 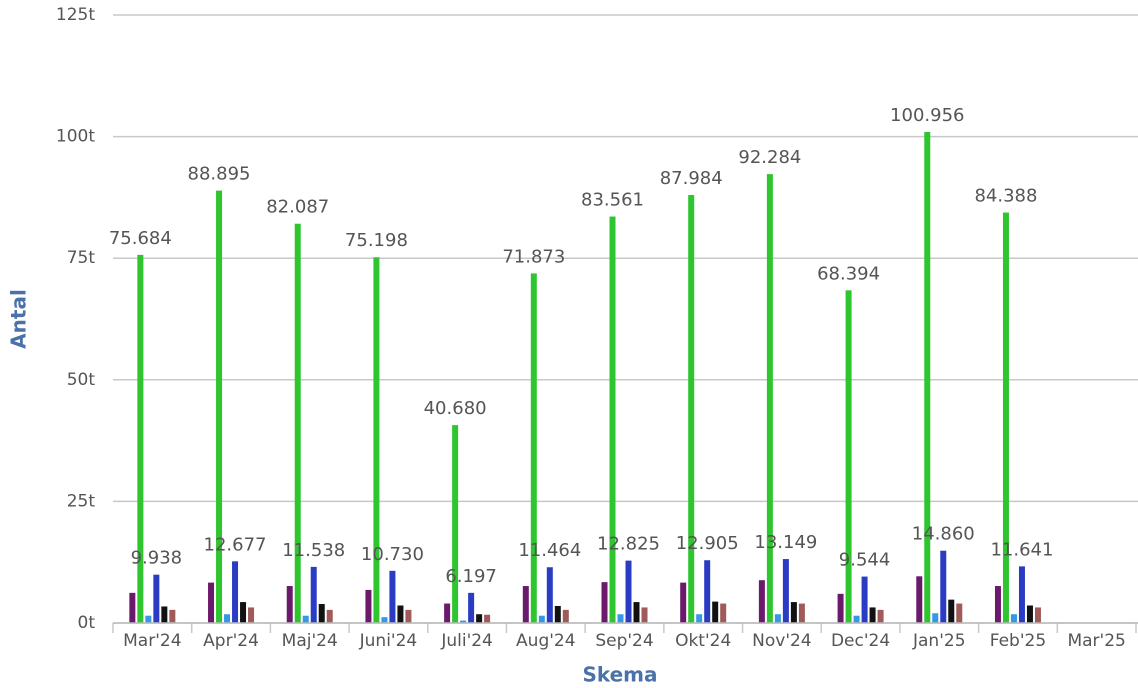 What do you see at coordinates (865, 560) in the screenshot?
I see `data-label: 9.544` at bounding box center [865, 560].